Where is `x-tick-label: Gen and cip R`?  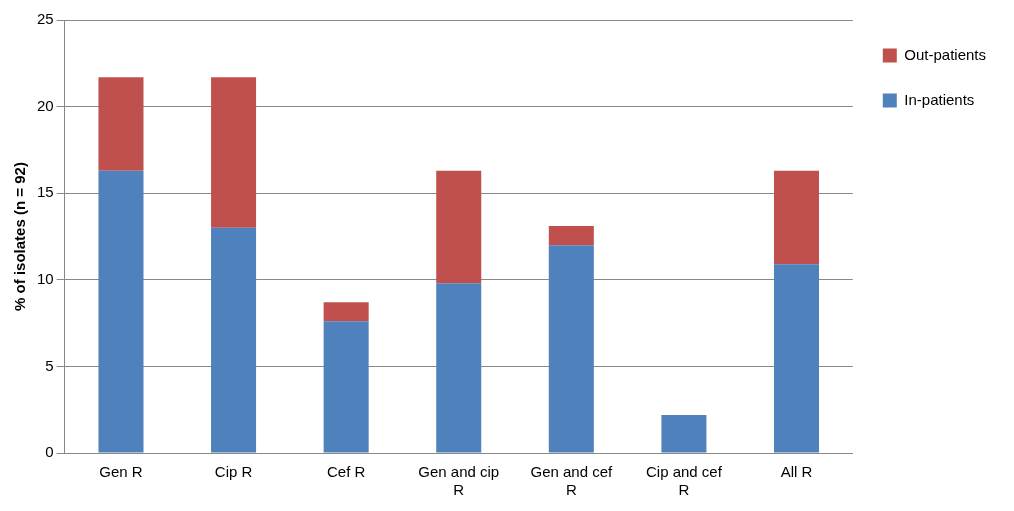
x-tick-label: Gen and cip R is located at coordinates (459, 481).